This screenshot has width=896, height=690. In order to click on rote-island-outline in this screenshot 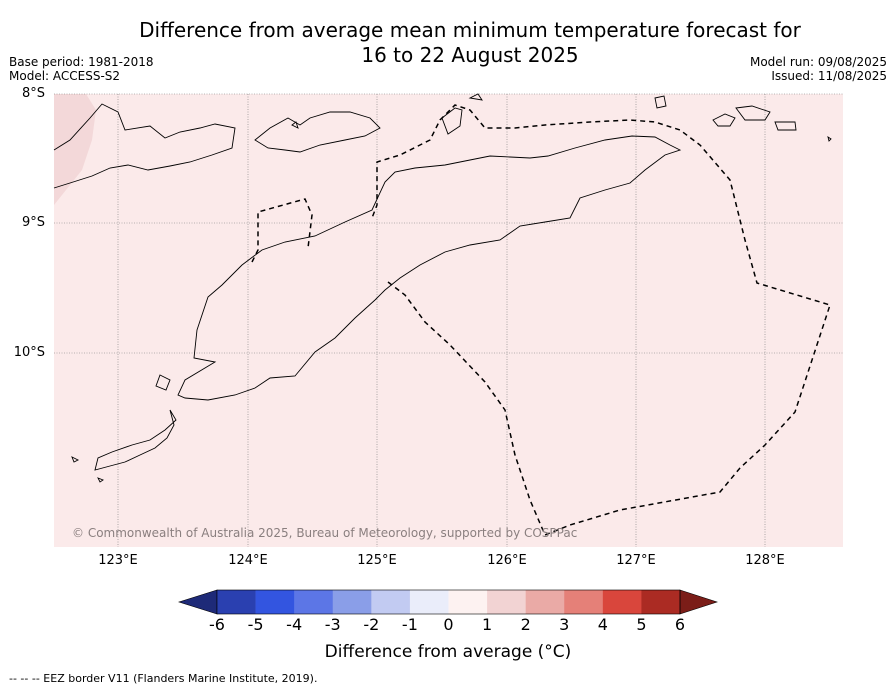, I will do `click(135, 440)`.